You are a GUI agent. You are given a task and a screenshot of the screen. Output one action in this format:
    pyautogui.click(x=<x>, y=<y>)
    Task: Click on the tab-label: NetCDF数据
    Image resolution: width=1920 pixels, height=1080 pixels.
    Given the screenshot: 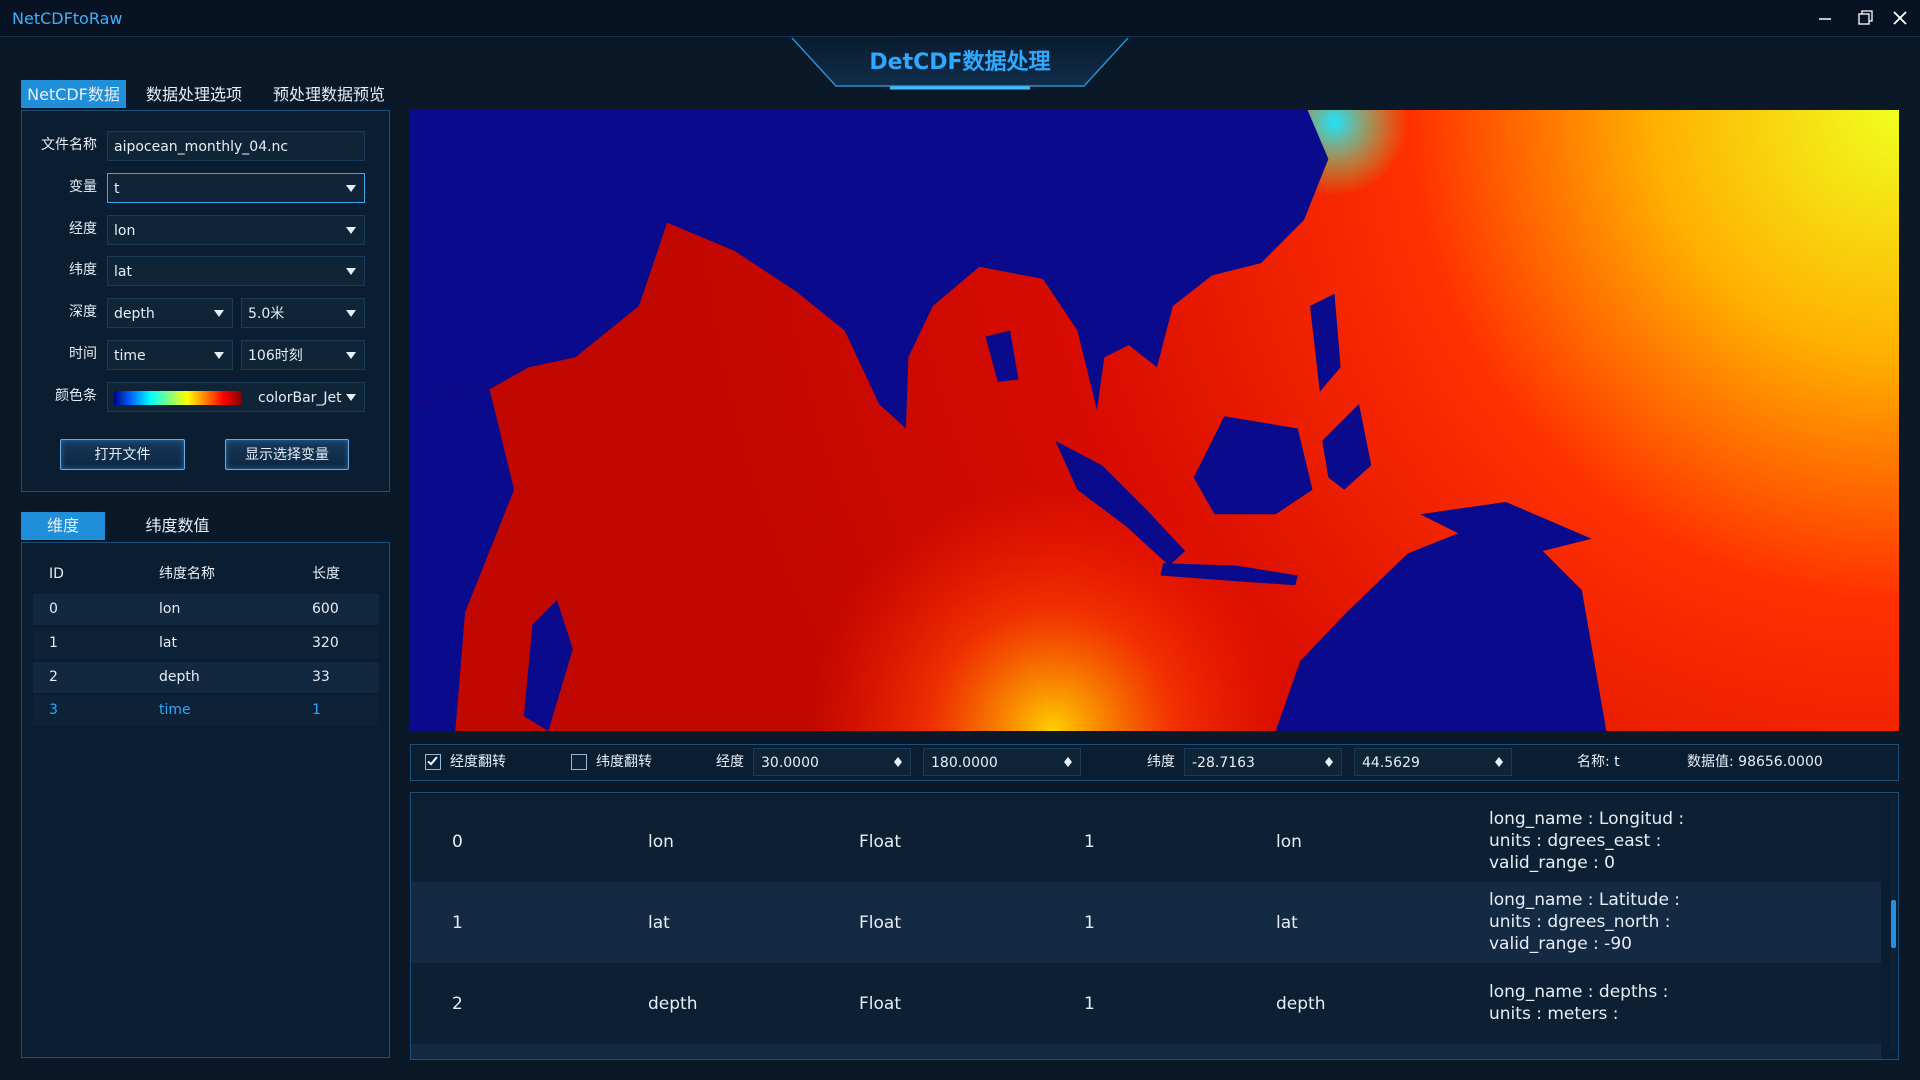 What is the action you would take?
    pyautogui.click(x=73, y=94)
    